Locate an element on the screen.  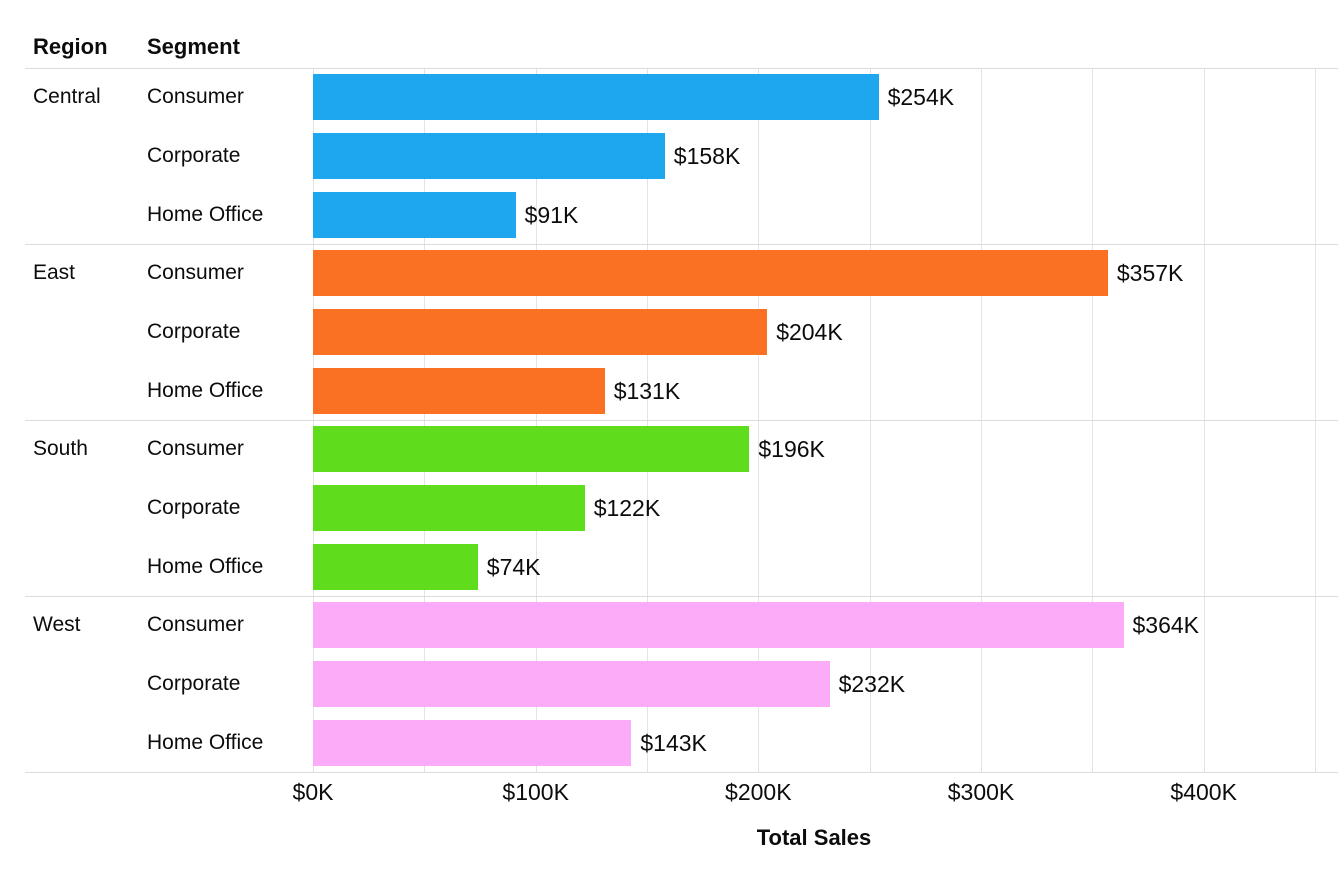
region-label: South is located at coordinates (60, 449).